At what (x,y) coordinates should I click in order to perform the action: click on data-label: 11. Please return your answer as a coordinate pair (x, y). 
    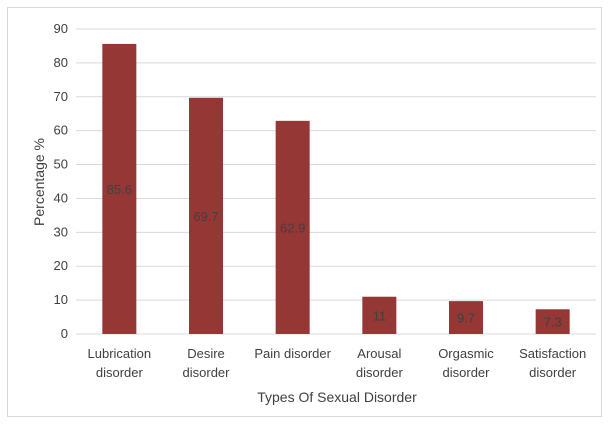
    Looking at the image, I should click on (380, 315).